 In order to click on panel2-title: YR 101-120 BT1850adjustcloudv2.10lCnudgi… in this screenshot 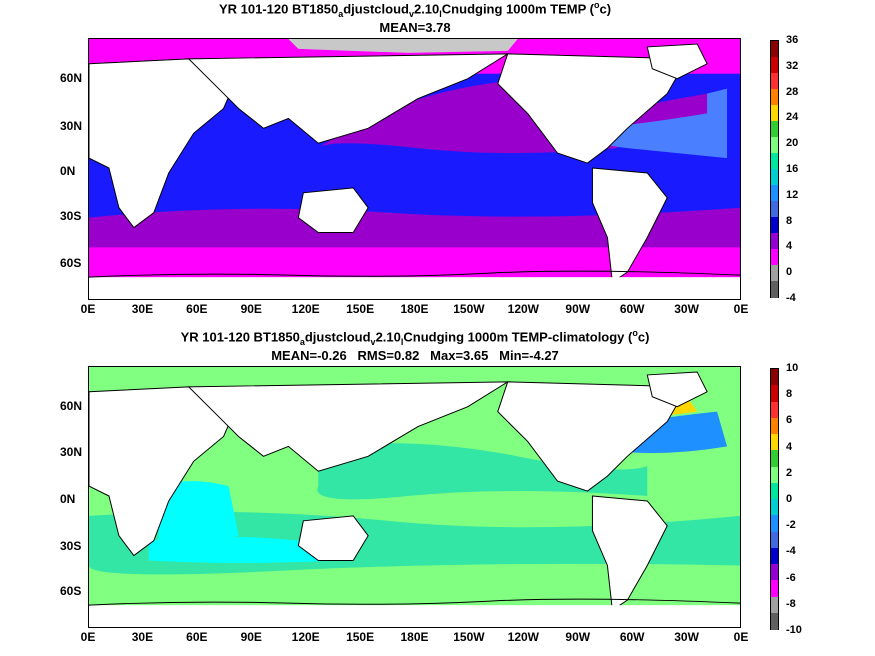, I will do `click(415, 337)`.